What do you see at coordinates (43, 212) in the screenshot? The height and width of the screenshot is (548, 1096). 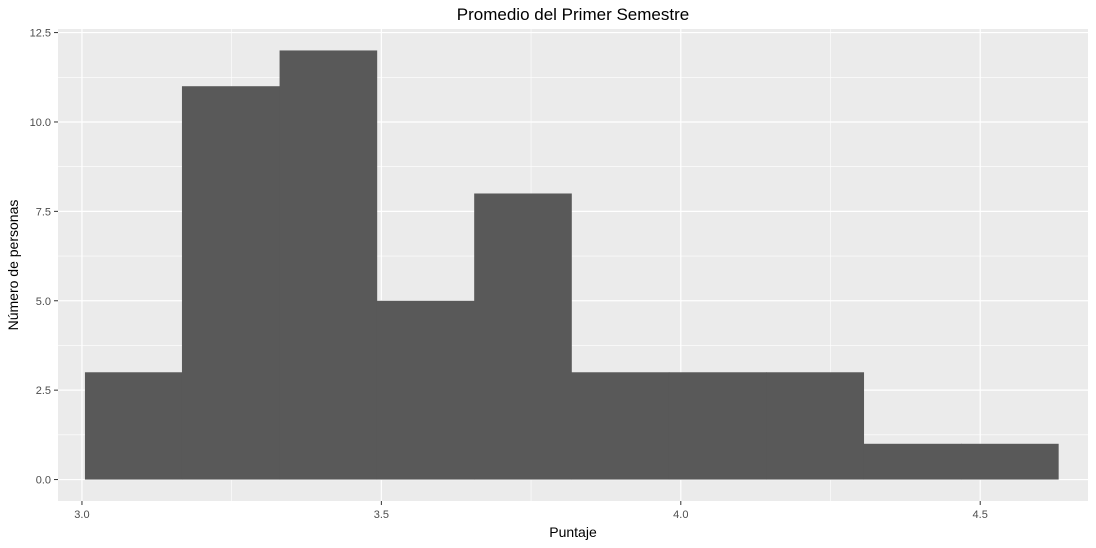 I see `y-tick-label: 7.5` at bounding box center [43, 212].